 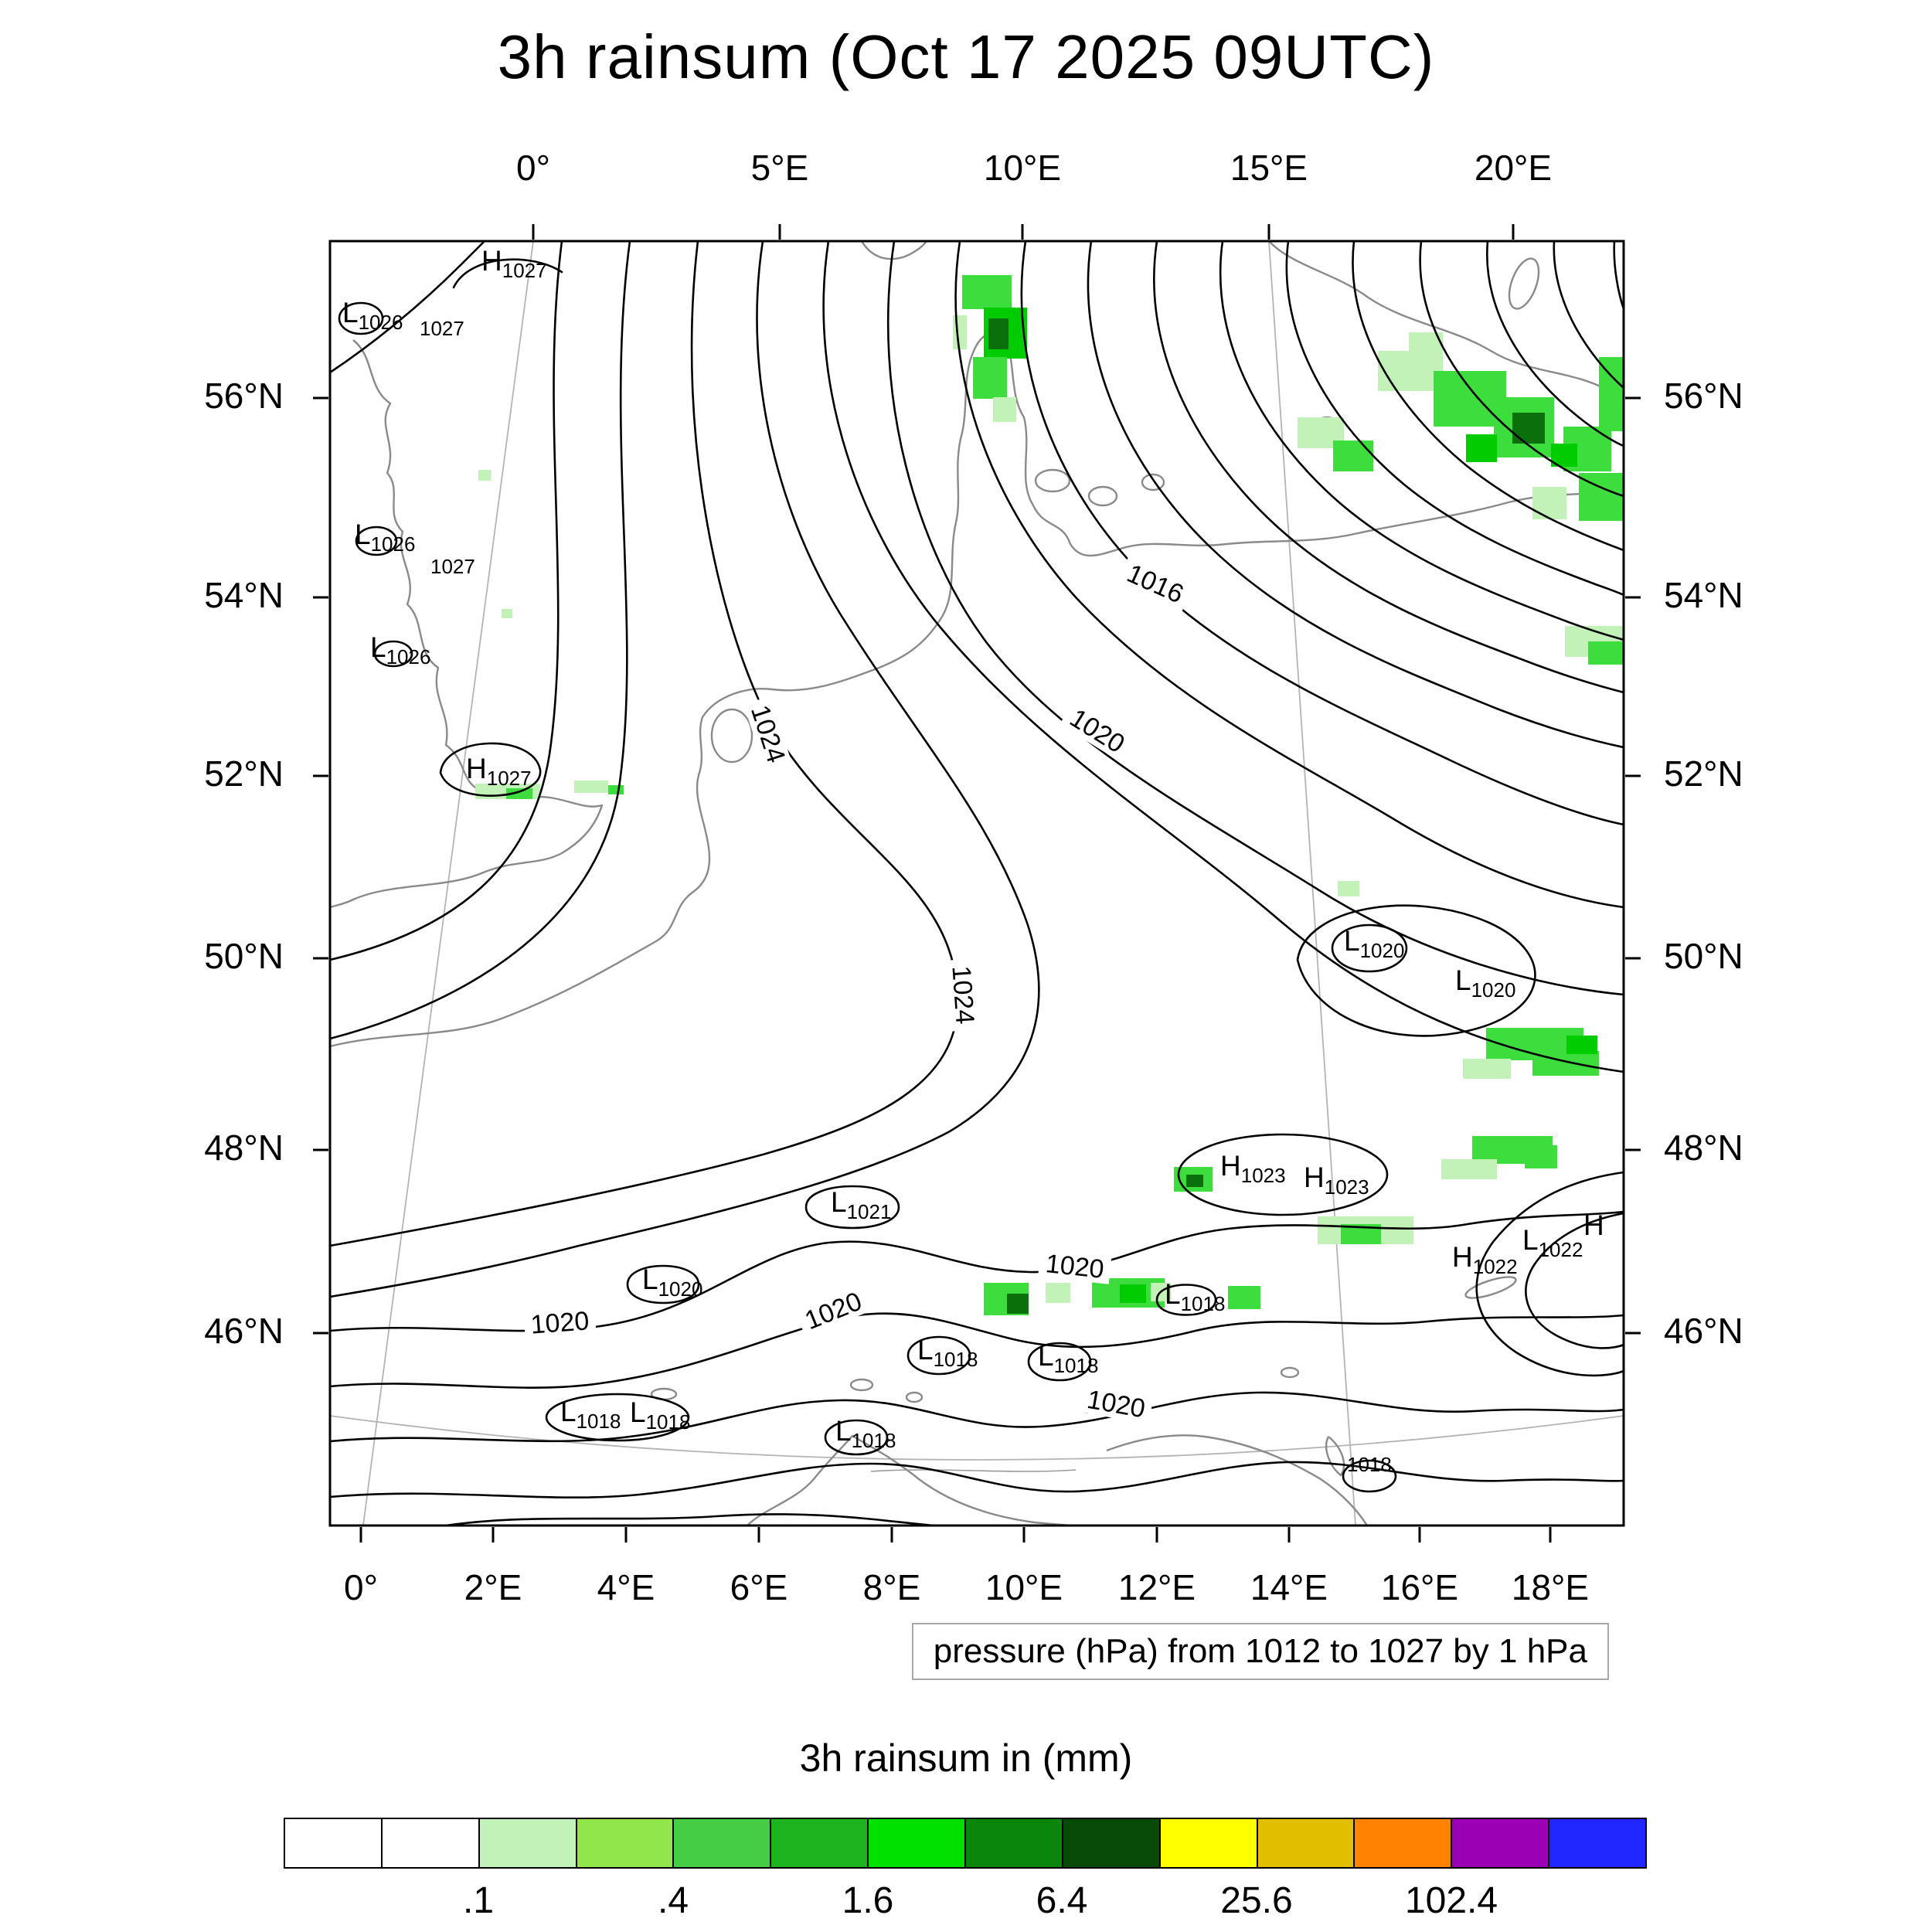 What do you see at coordinates (780, 168) in the screenshot?
I see `axis-label-top: 5°E` at bounding box center [780, 168].